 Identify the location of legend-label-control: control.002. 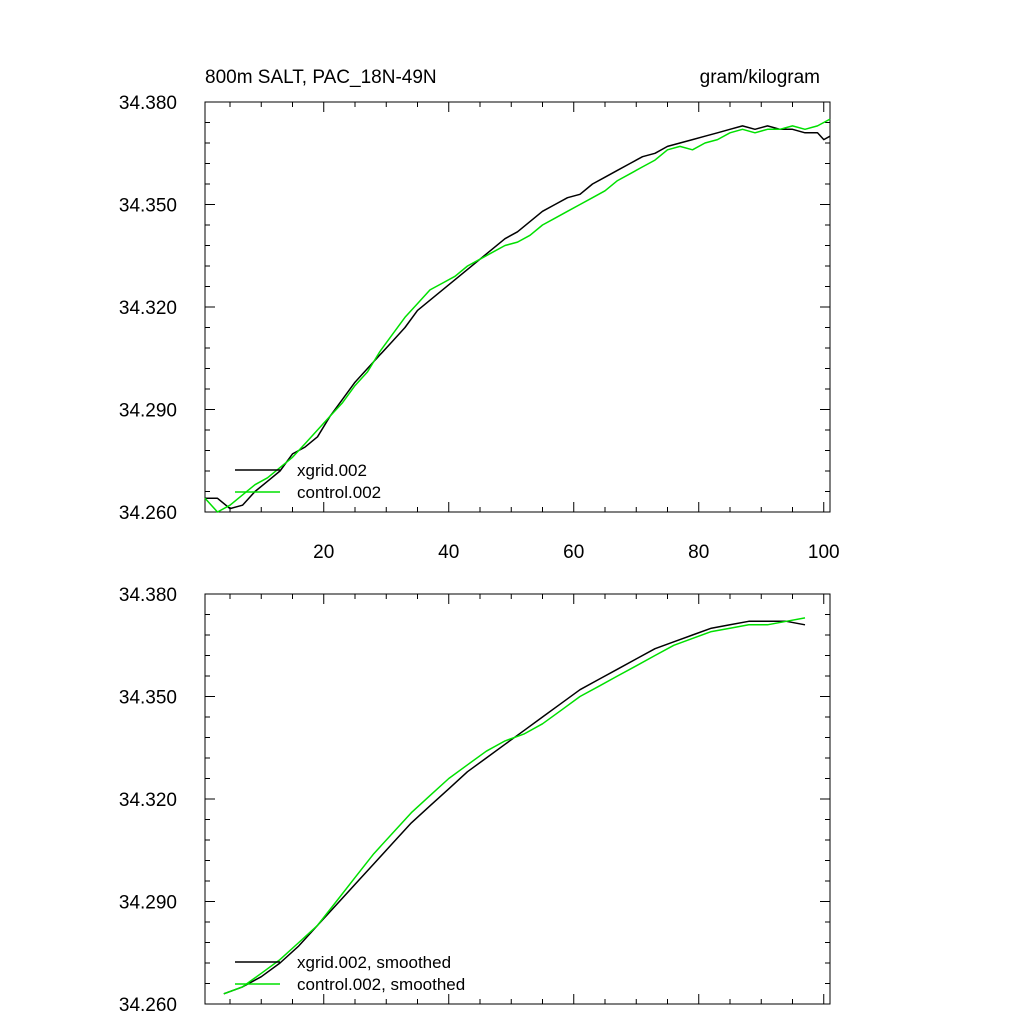
(339, 492).